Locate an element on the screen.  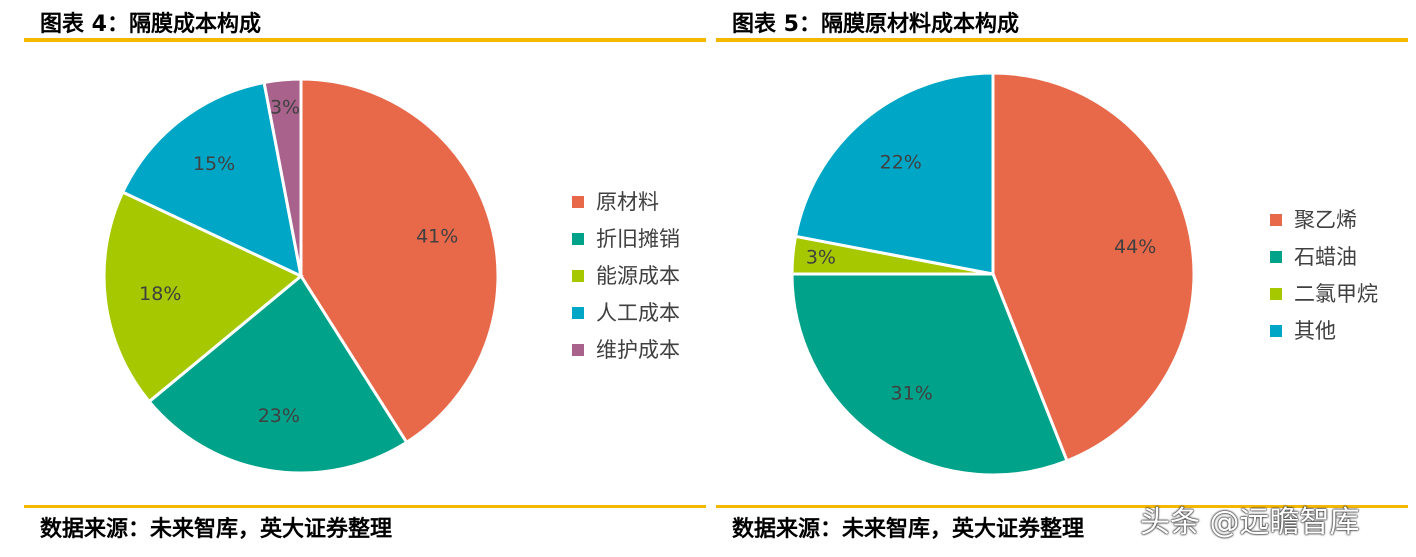
legend-label: 原材料 is located at coordinates (627, 202).